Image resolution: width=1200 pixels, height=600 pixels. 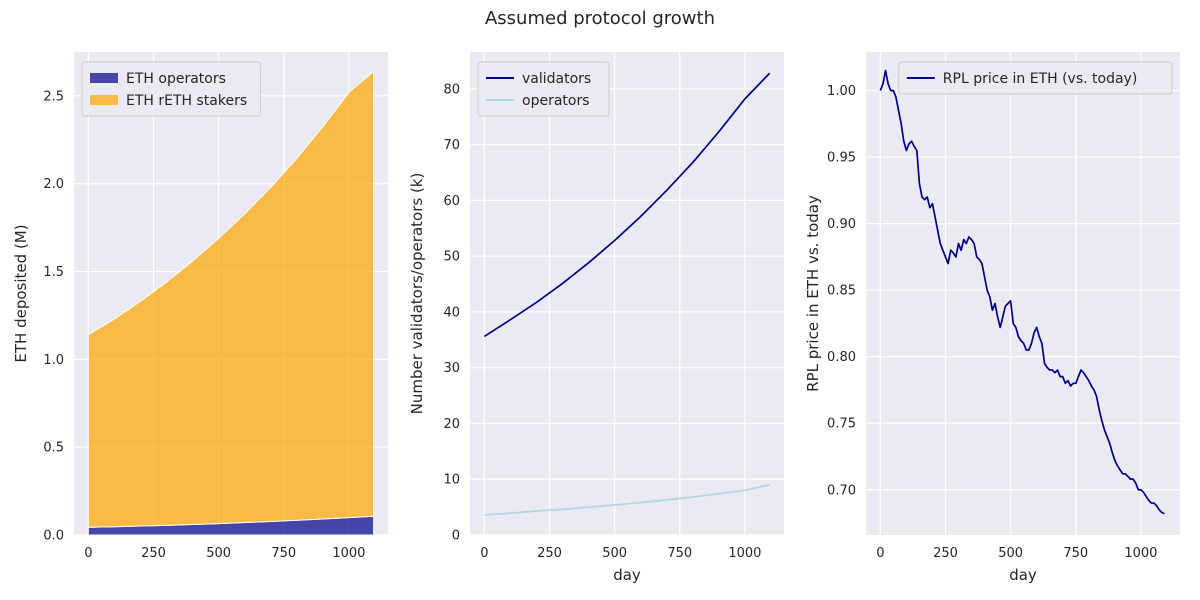 What do you see at coordinates (451, 312) in the screenshot?
I see `y-tick-label: 40` at bounding box center [451, 312].